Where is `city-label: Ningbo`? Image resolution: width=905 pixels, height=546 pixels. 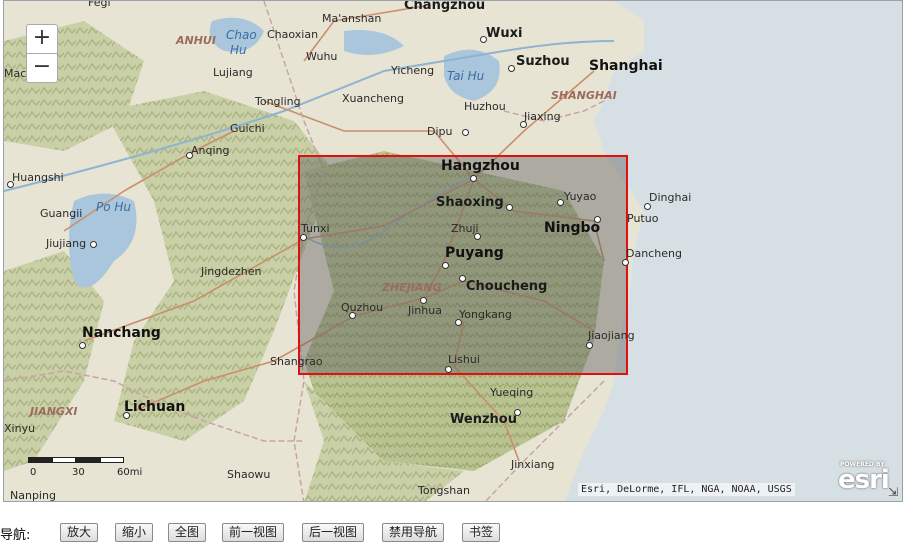 city-label: Ningbo is located at coordinates (572, 228).